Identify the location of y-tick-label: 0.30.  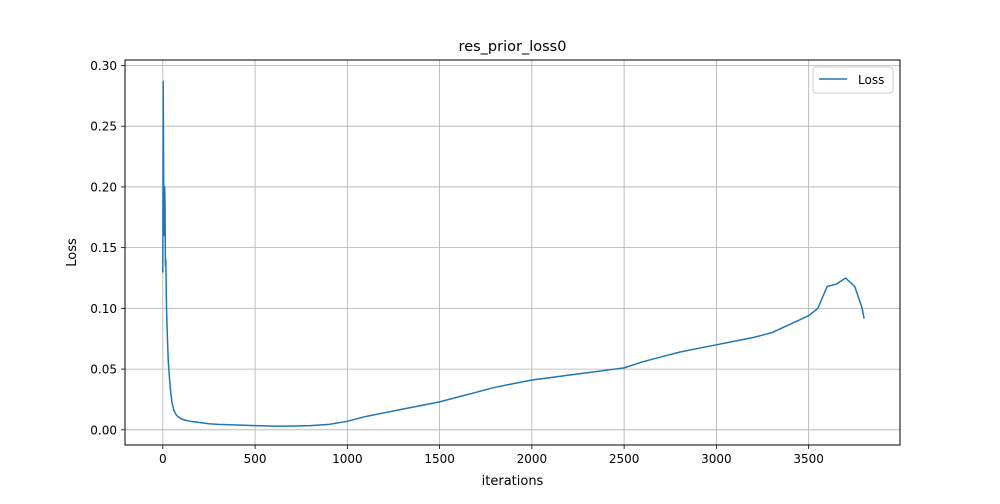
(103, 66).